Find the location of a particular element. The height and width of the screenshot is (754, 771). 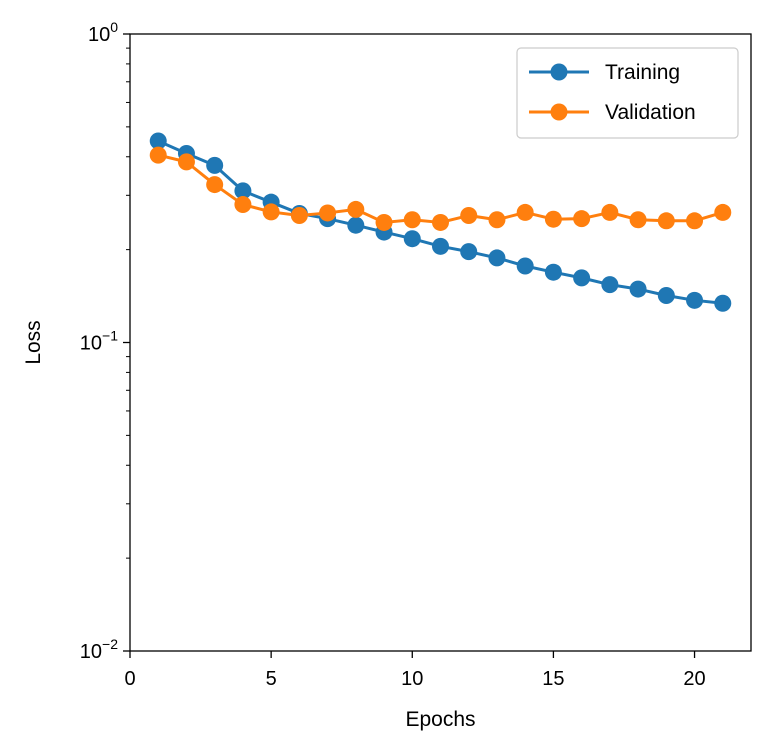

x-tick-label: 5 is located at coordinates (271, 679).